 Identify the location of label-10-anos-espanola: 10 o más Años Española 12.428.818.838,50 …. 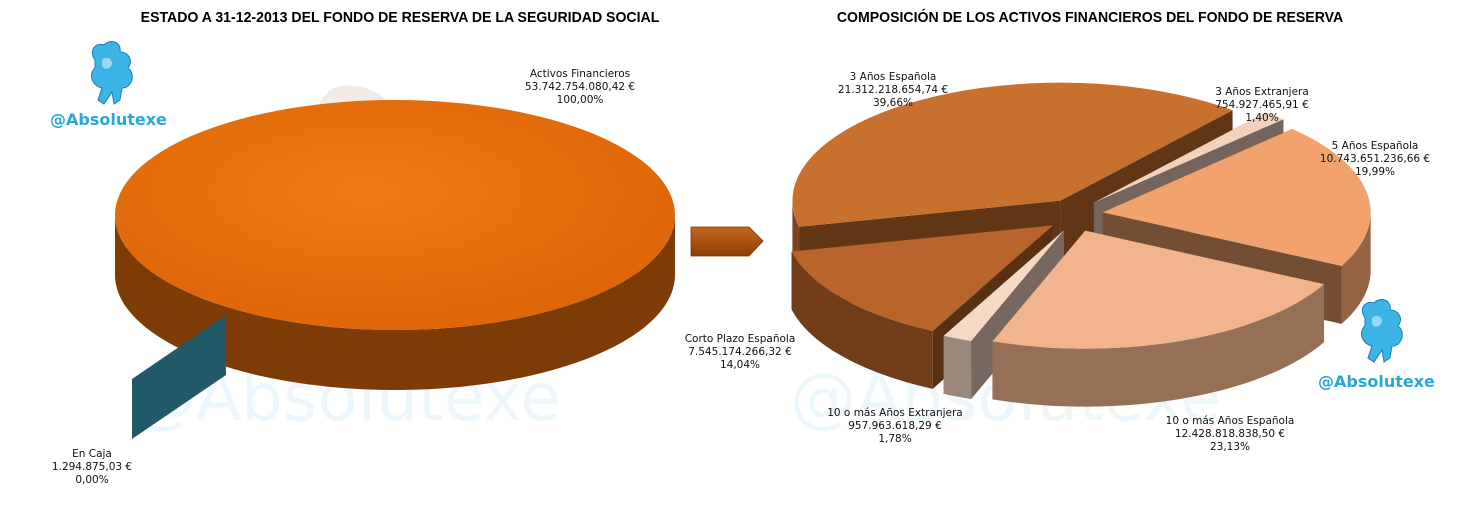
(1230, 434).